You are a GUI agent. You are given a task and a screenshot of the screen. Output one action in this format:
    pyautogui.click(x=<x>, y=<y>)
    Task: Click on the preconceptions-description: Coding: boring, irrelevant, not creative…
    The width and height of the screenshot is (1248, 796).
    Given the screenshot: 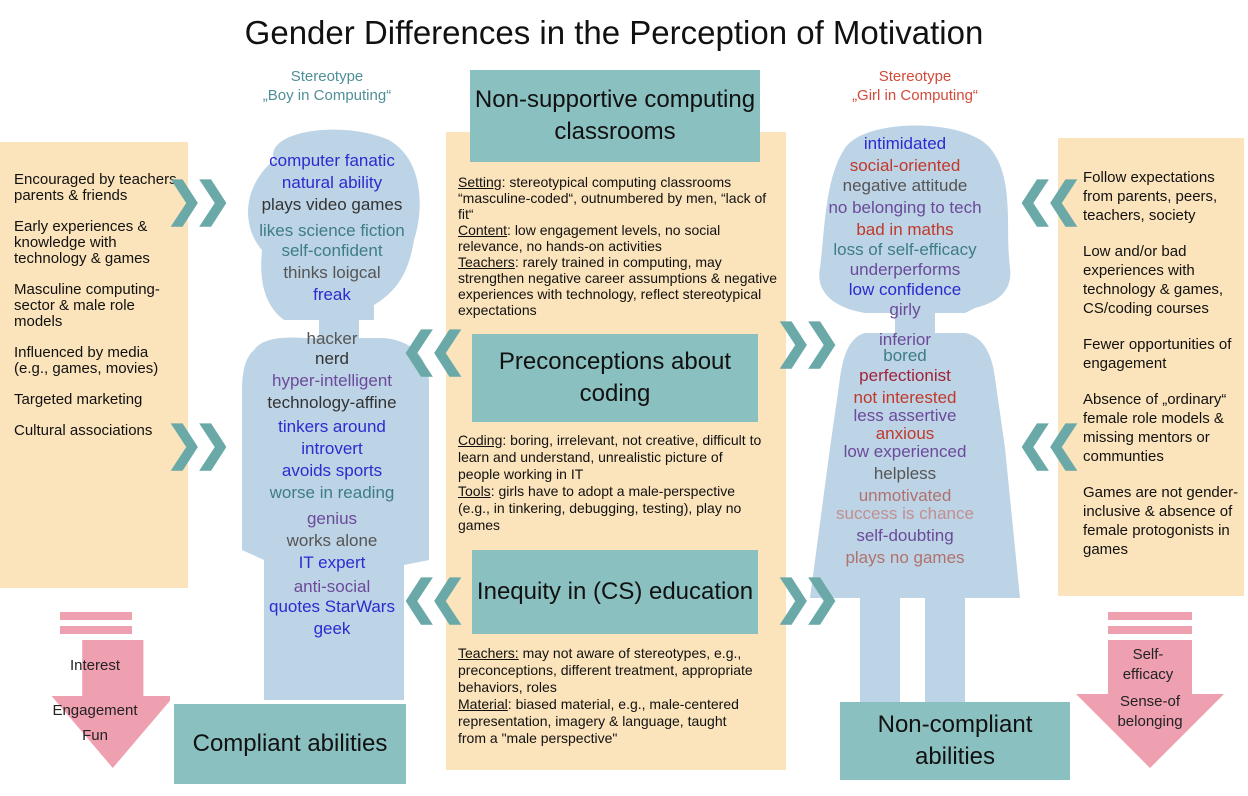 What is the action you would take?
    pyautogui.click(x=613, y=483)
    